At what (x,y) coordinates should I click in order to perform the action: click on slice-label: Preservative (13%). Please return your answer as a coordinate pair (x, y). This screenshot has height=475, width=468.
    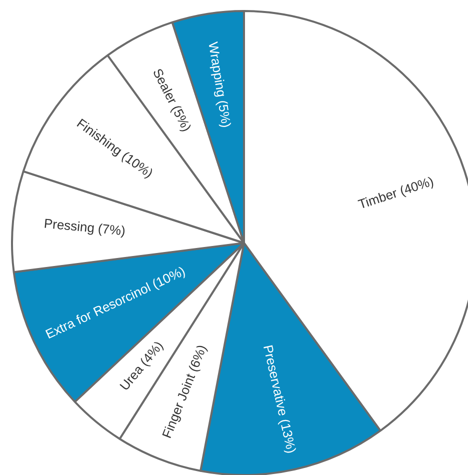
    Looking at the image, I should click on (280, 399).